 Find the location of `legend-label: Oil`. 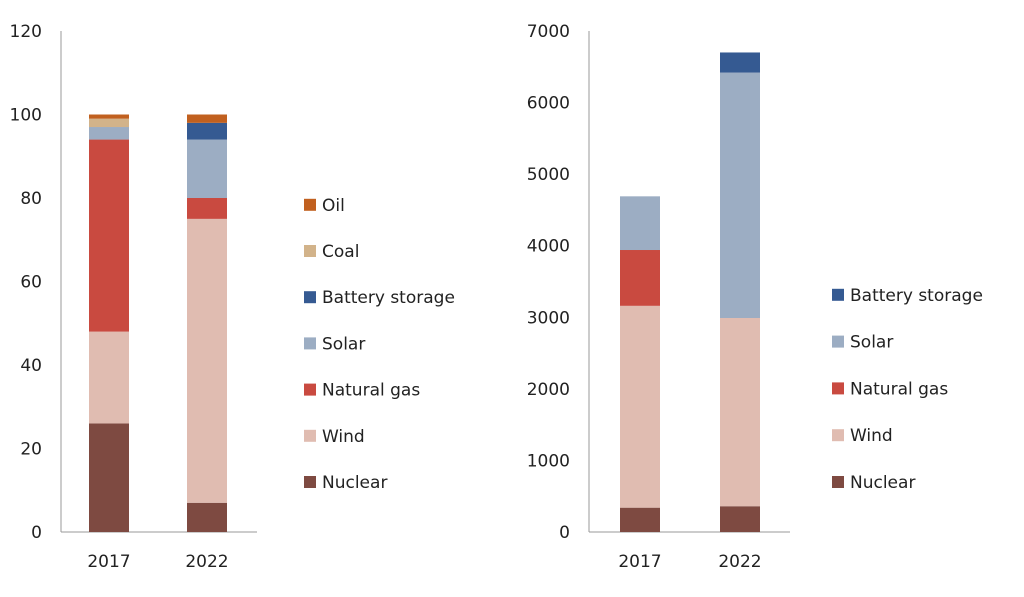

legend-label: Oil is located at coordinates (333, 206).